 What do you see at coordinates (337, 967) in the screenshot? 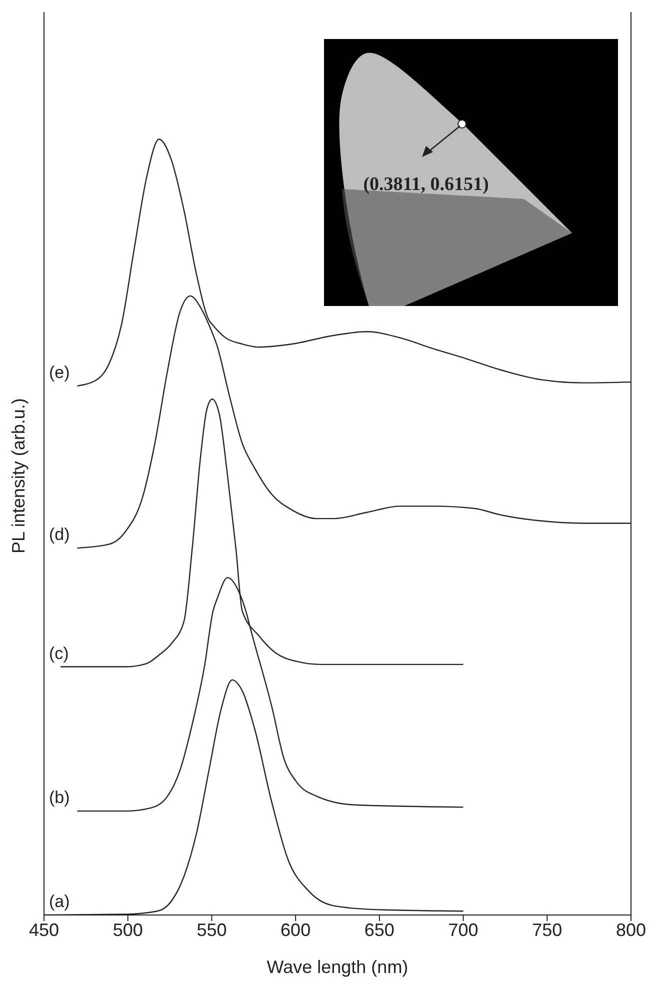
I see `x-axis-title: Wave length (nm)` at bounding box center [337, 967].